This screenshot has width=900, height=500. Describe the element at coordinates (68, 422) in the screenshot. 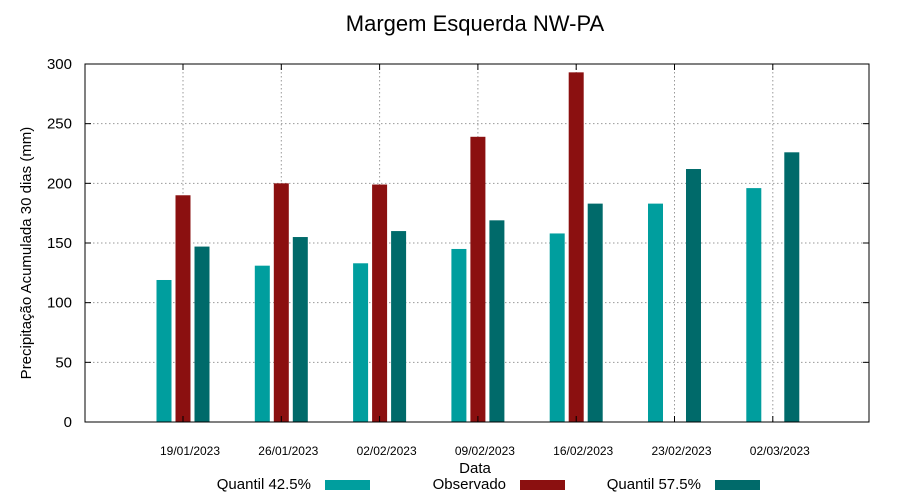

I see `y-tick-label: 0` at that location.